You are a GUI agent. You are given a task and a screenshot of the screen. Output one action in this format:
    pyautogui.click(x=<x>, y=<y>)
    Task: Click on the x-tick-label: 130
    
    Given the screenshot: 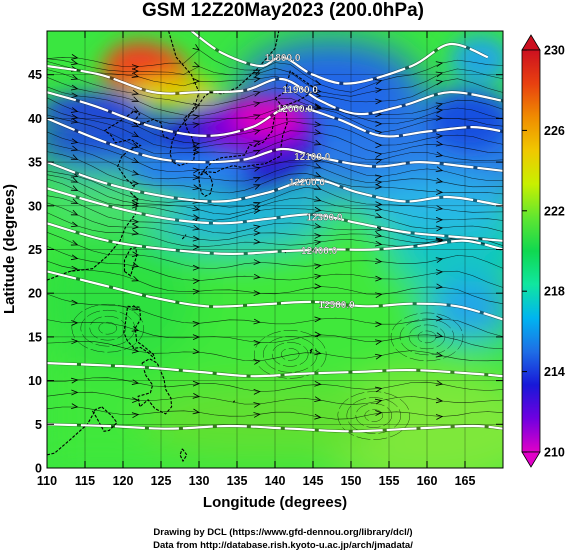 What is the action you would take?
    pyautogui.click(x=199, y=481)
    